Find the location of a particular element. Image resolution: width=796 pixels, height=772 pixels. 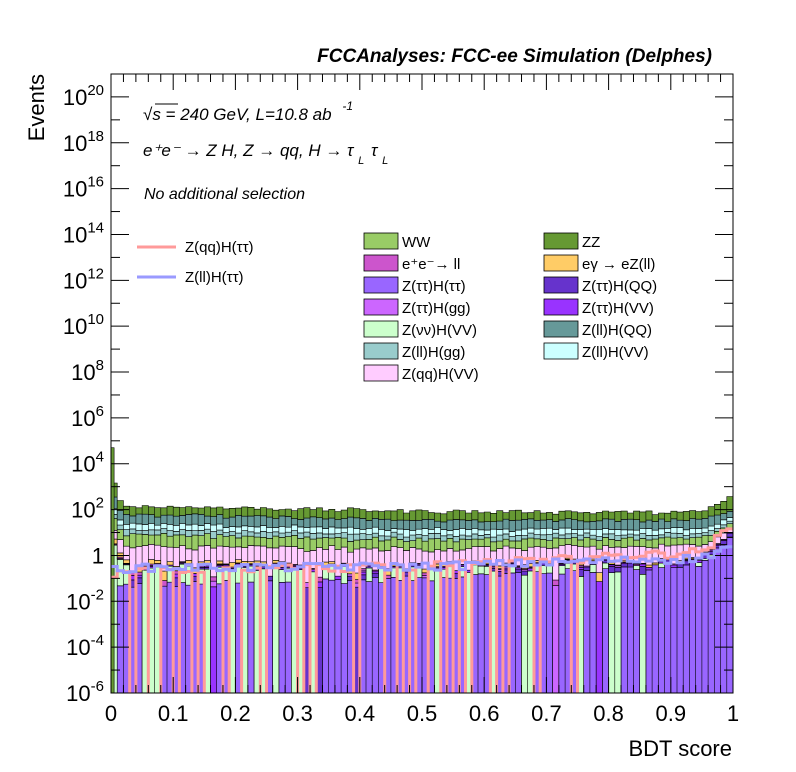

y-tick-label: 10⁴ is located at coordinates (87, 463).